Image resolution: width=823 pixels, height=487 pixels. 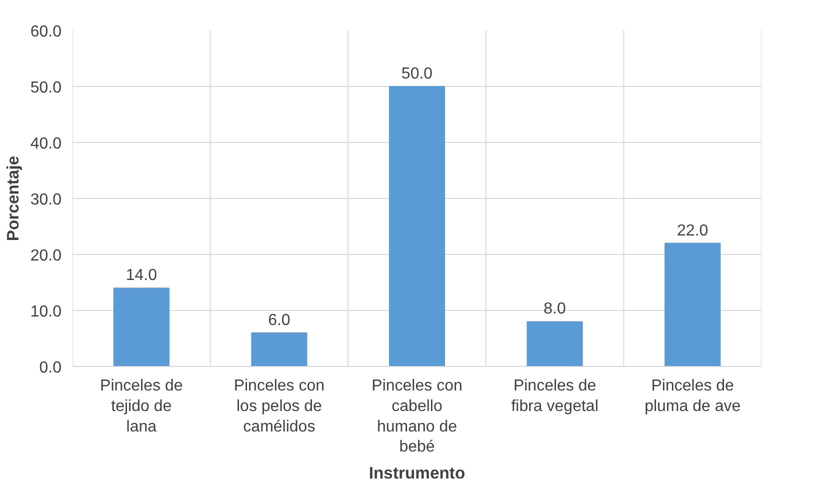 I want to click on y-tick-label: 40.0, so click(x=46, y=144).